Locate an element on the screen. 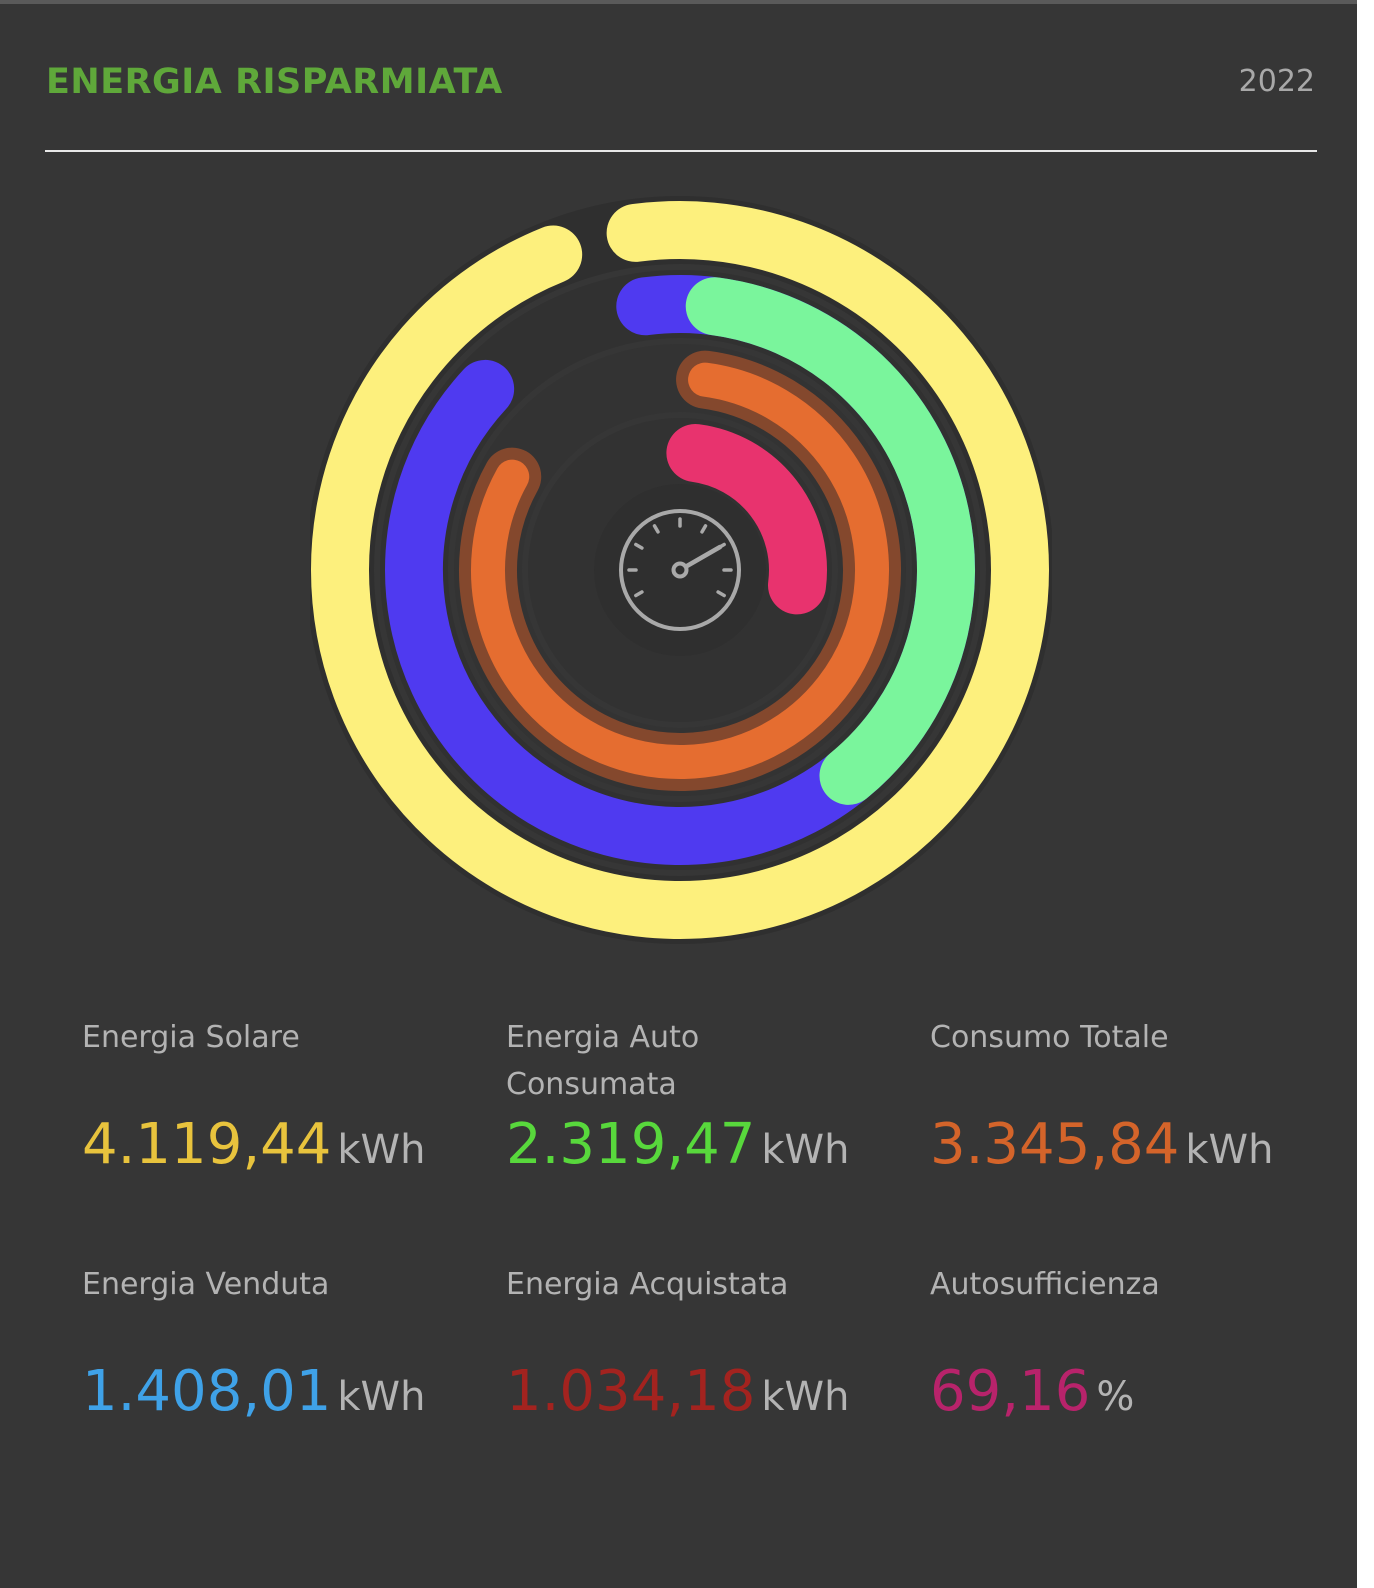 This screenshot has width=1374, height=1588. stat-label: Energia Auto is located at coordinates (603, 1037).